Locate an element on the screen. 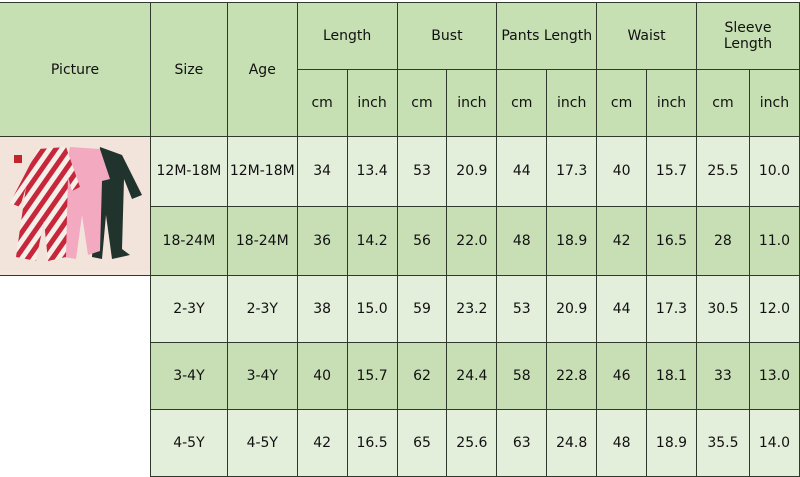  measurement-cell: 62 is located at coordinates (422, 376).